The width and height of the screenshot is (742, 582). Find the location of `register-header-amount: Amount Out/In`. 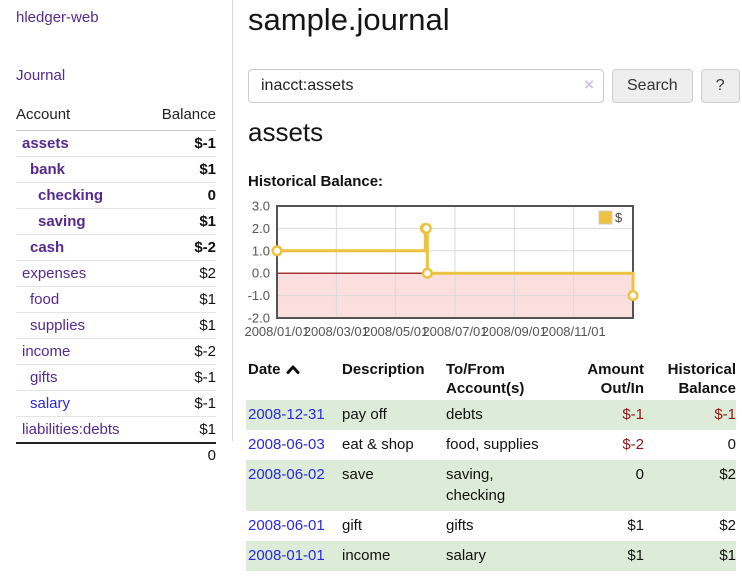

register-header-amount: Amount Out/In is located at coordinates (615, 379).